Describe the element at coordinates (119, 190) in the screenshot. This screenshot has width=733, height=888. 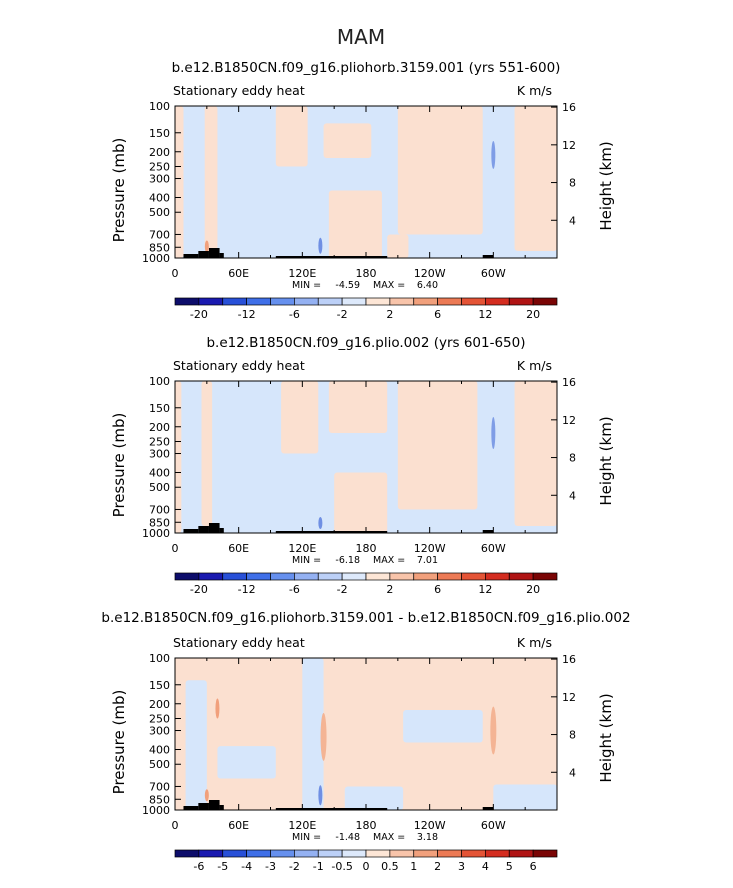
I see `y-axis-title: Pressure (mb)` at that location.